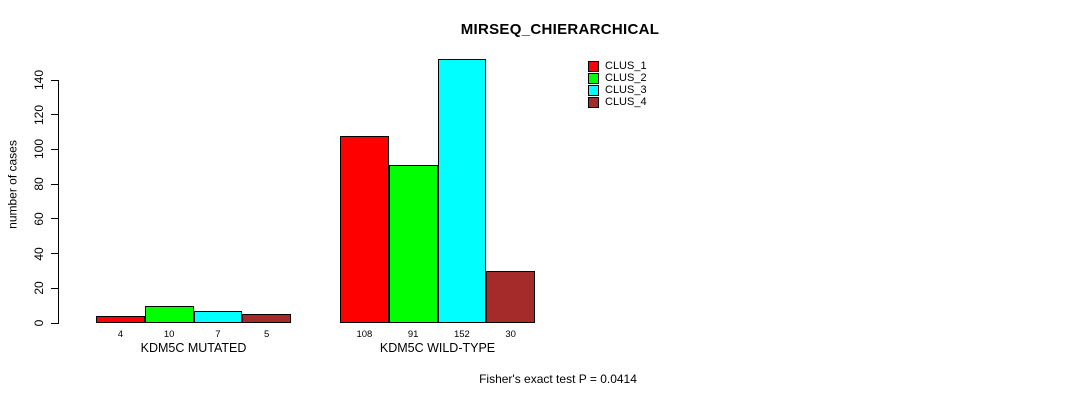 The image size is (1090, 400). I want to click on y-tick-label: 40, so click(39, 253).